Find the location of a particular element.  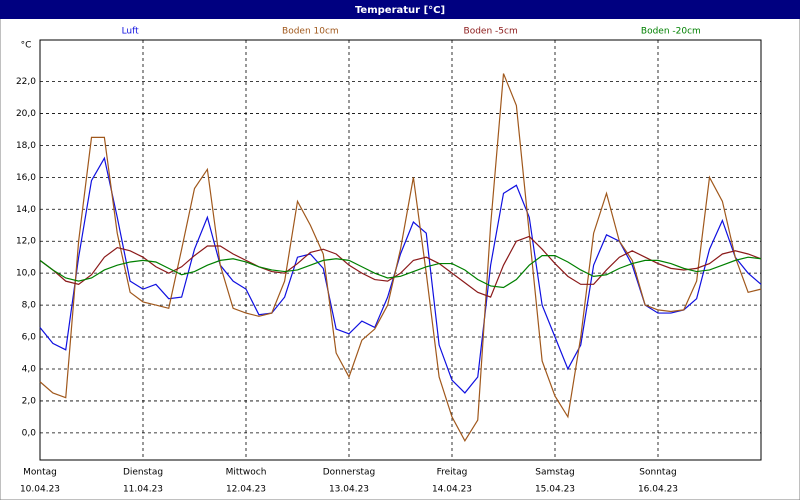

x-tick-date: 11.04.23 is located at coordinates (143, 490).